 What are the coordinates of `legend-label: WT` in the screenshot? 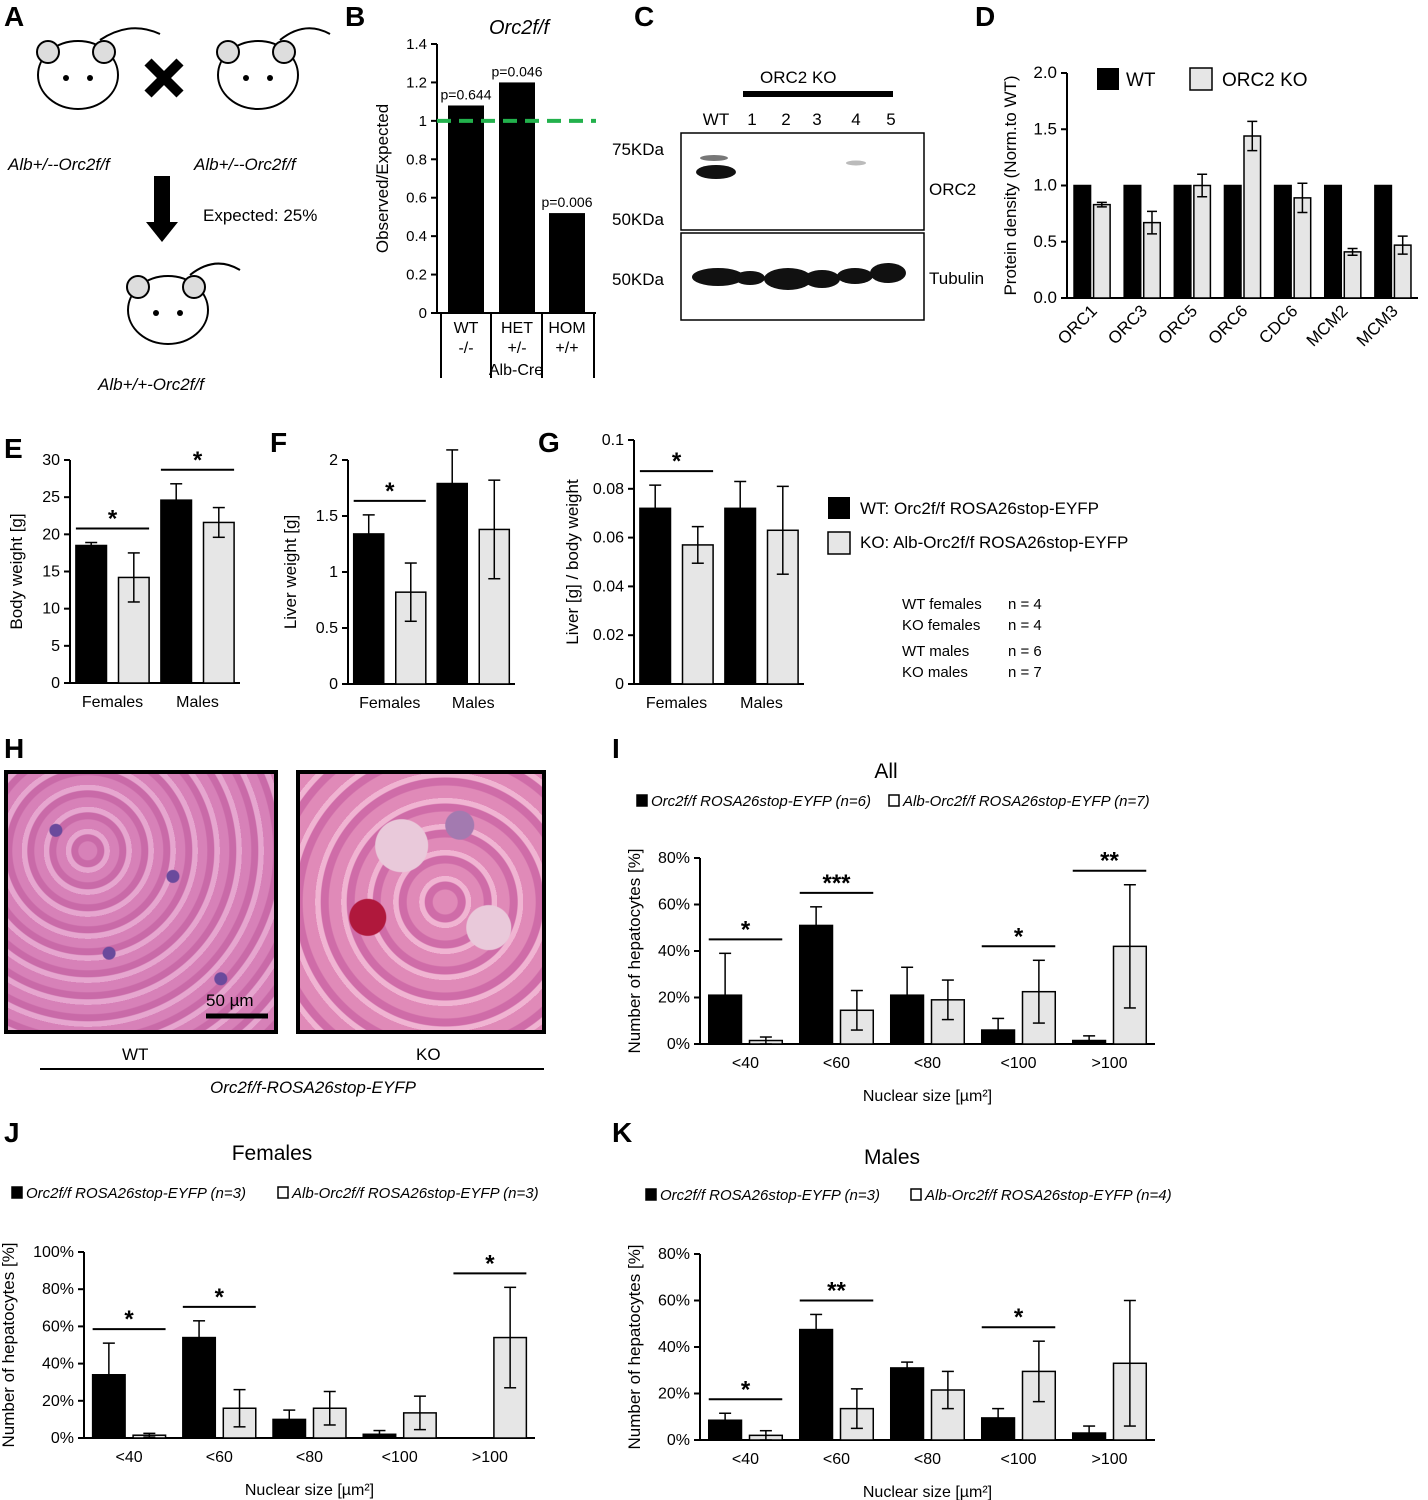 It's located at (1141, 80).